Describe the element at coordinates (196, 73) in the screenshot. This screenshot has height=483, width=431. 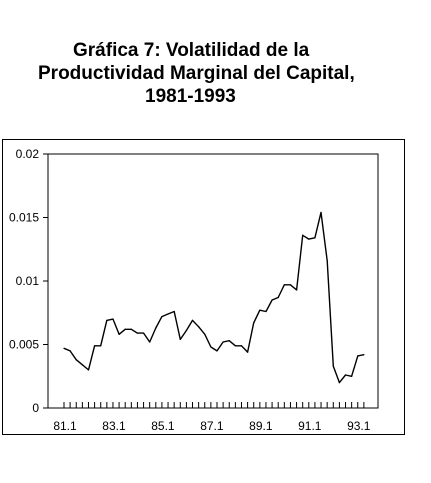
I see `chart-title-line-2: Productividad Marginal del Capital,` at that location.